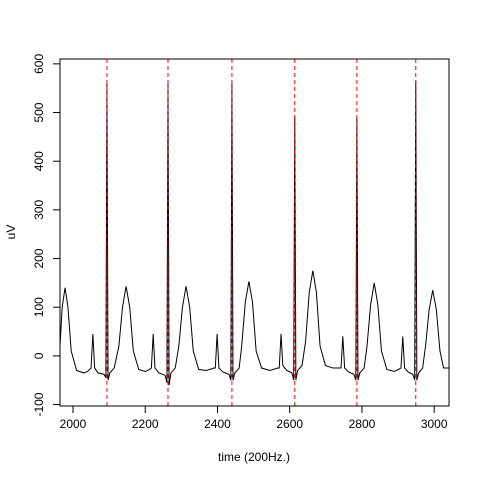  What do you see at coordinates (39, 64) in the screenshot?
I see `y-tick-label: 600` at bounding box center [39, 64].